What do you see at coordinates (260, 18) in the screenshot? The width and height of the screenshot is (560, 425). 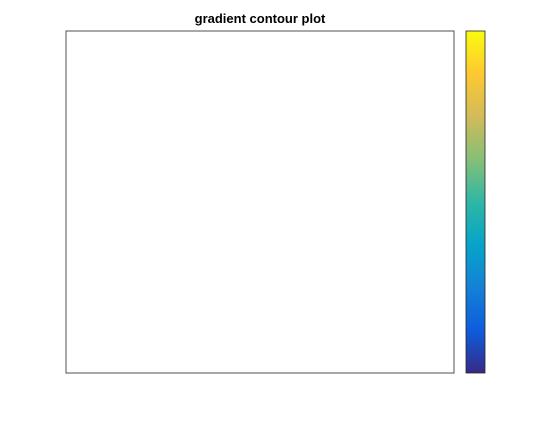 I see `chart-title: gradient contour plot` at bounding box center [260, 18].